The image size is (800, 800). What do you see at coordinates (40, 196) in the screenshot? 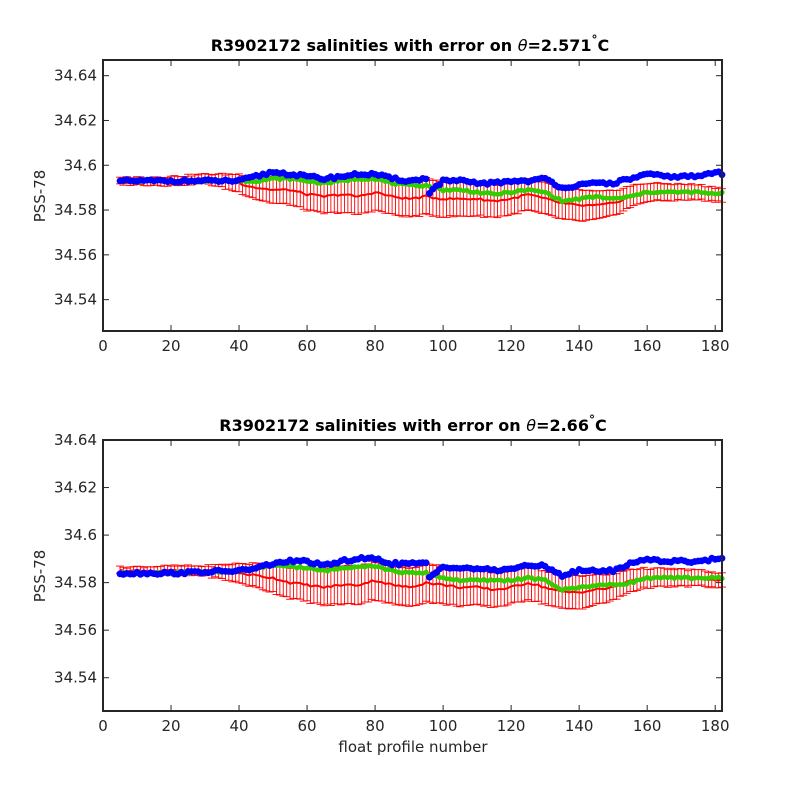
I see `top-panel-y-label: PSS-78` at bounding box center [40, 196].